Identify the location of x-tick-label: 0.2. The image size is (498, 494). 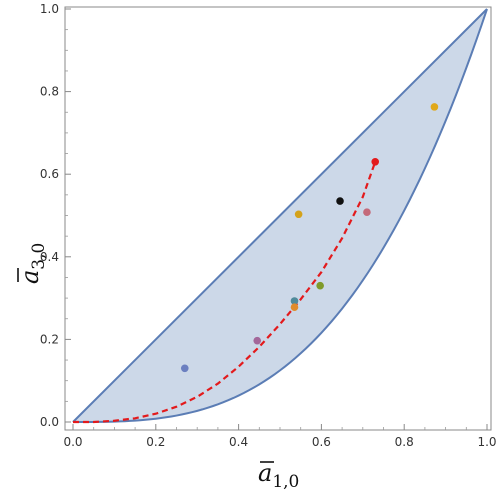
(155, 442).